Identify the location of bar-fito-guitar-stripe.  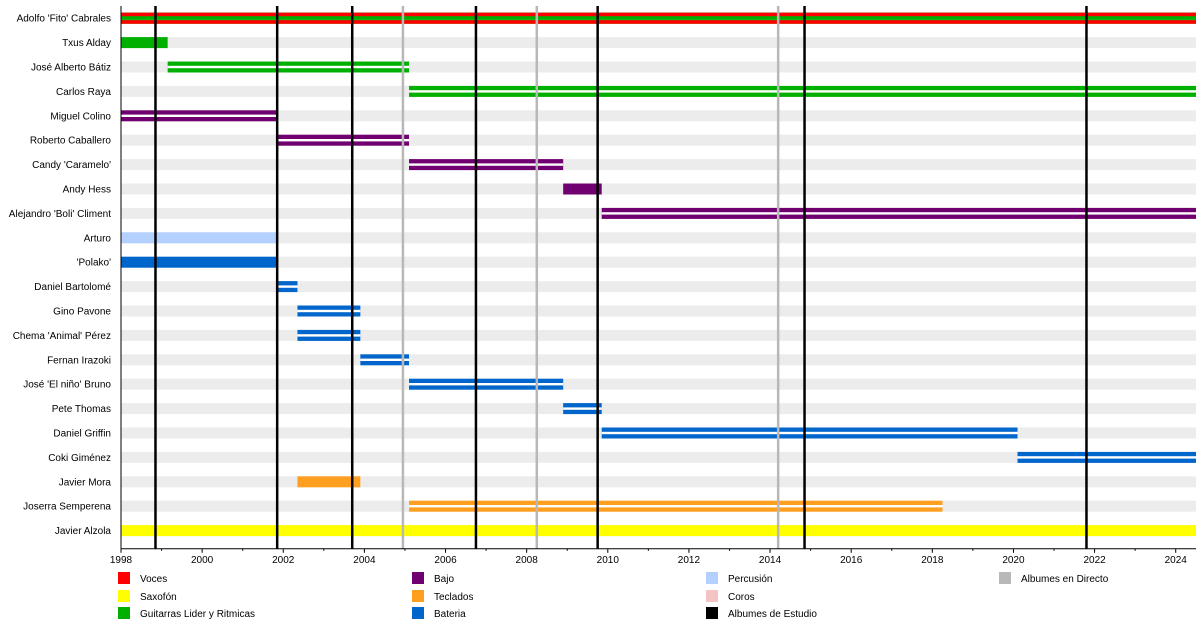
(658, 18).